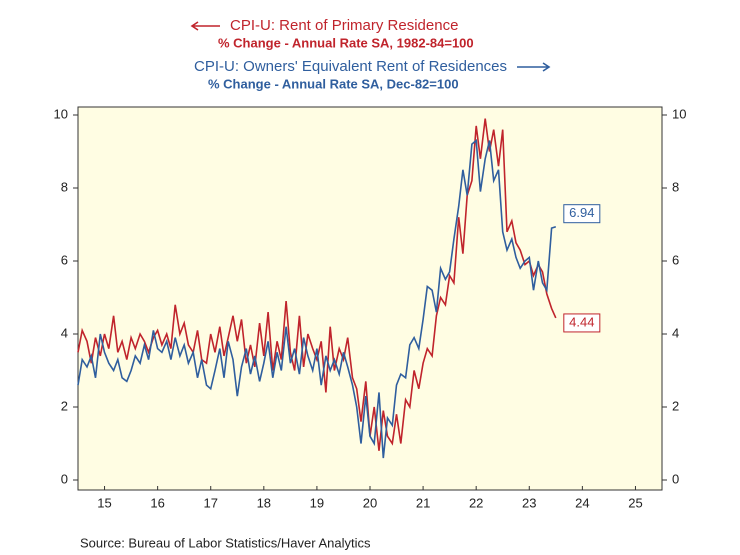 This screenshot has width=740, height=555. I want to click on x-tick-label: 17, so click(210, 502).